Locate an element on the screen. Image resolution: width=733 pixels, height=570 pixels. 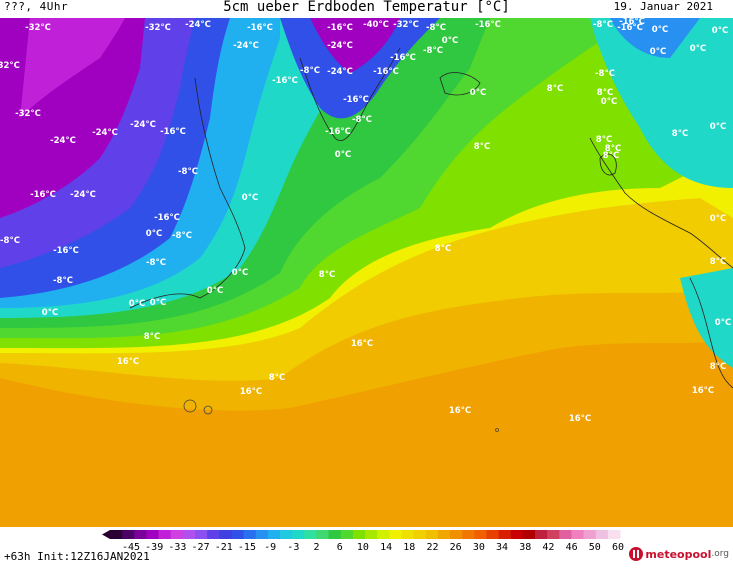
meteopool-logo: meteopool .org is located at coordinates (679, 554).